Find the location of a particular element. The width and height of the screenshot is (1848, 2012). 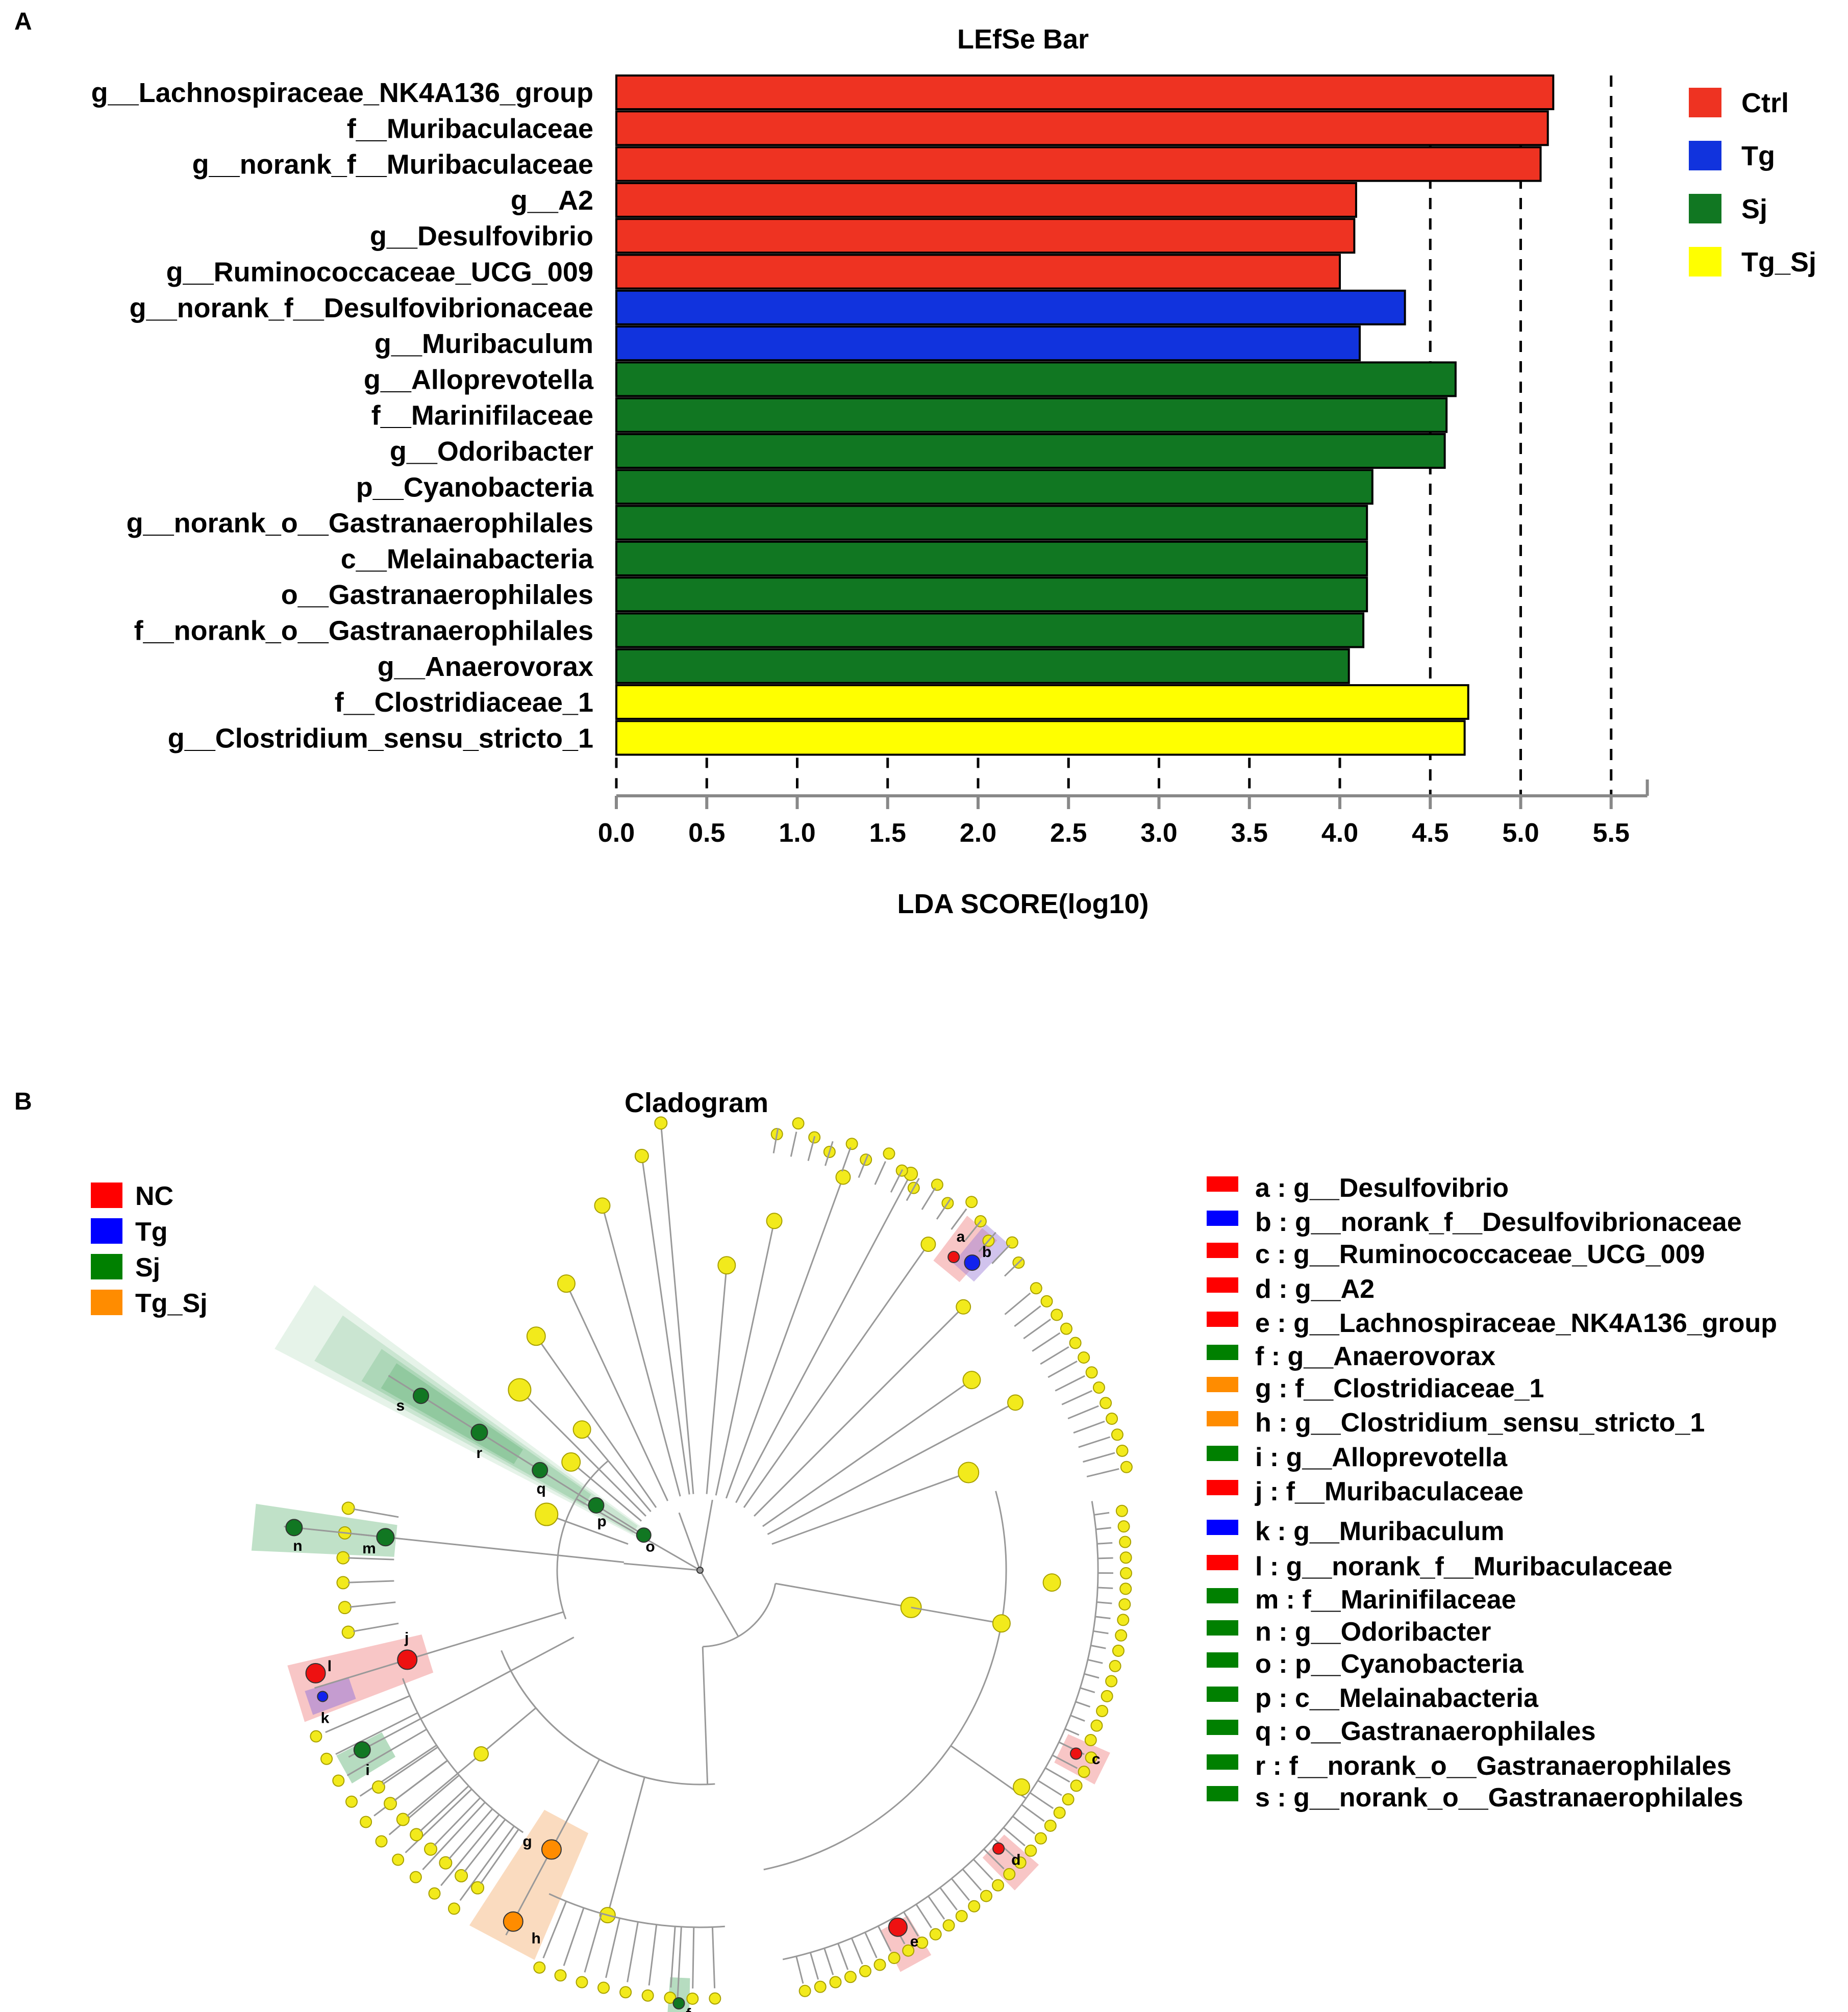

bar-label: g__A2 is located at coordinates (552, 200).